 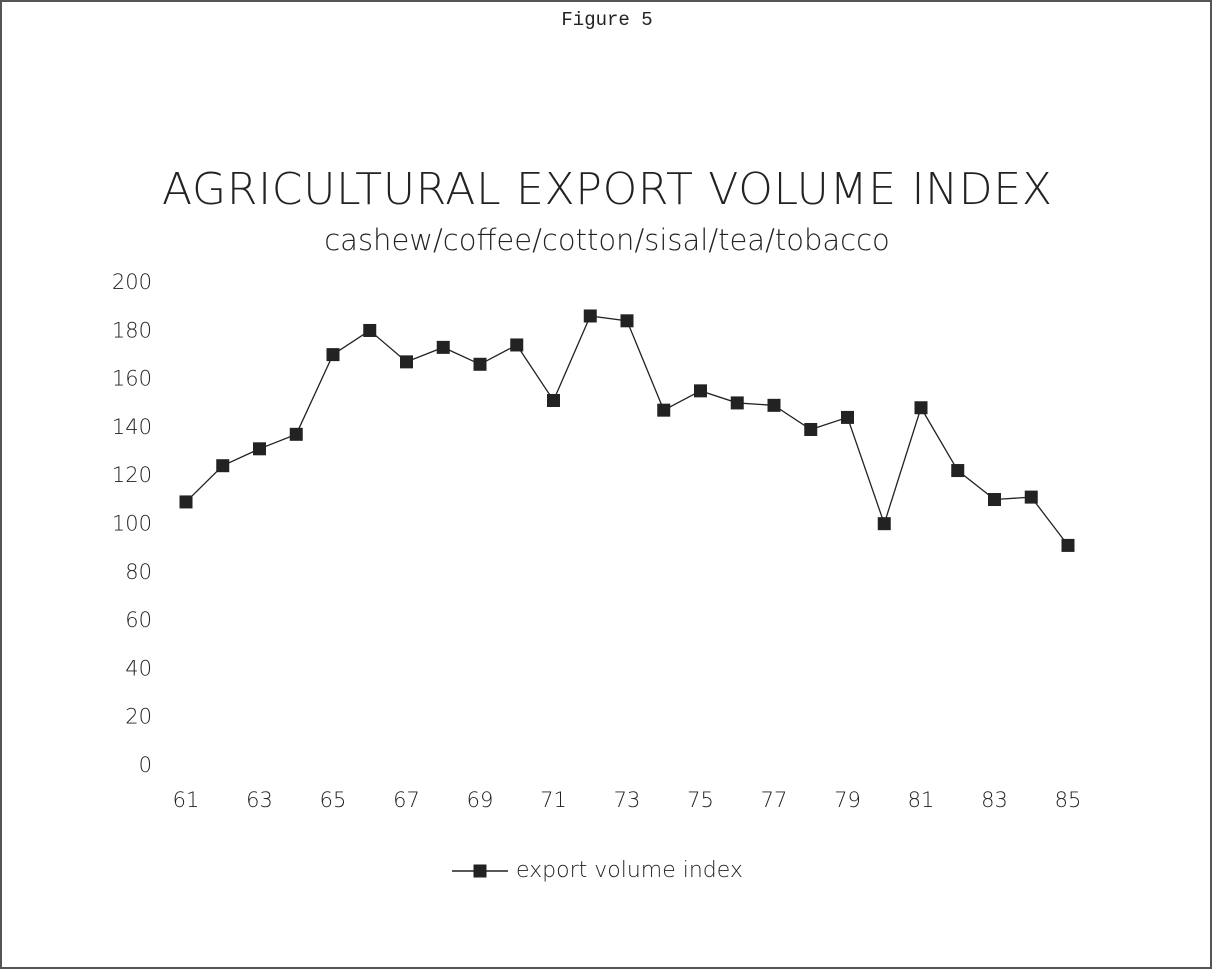 I want to click on y-tick-label: 140, so click(x=132, y=427).